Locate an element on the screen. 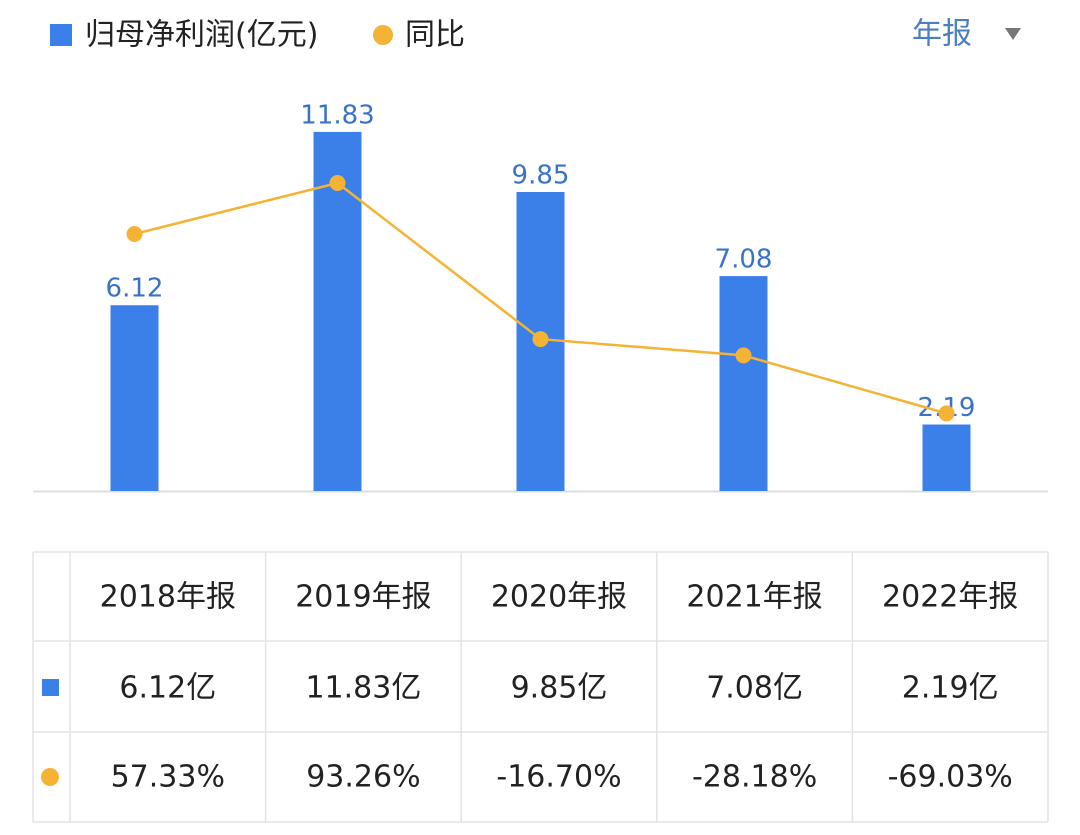 This screenshot has width=1080, height=835. yoy-cell: 57.33% is located at coordinates (168, 777).